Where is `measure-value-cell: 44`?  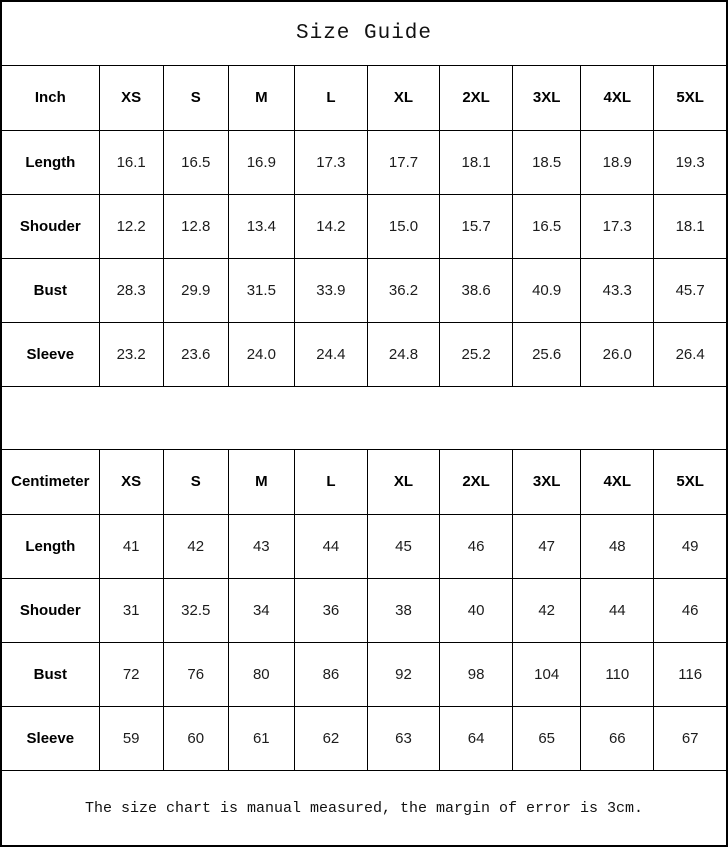
measure-value-cell: 44 is located at coordinates (617, 610).